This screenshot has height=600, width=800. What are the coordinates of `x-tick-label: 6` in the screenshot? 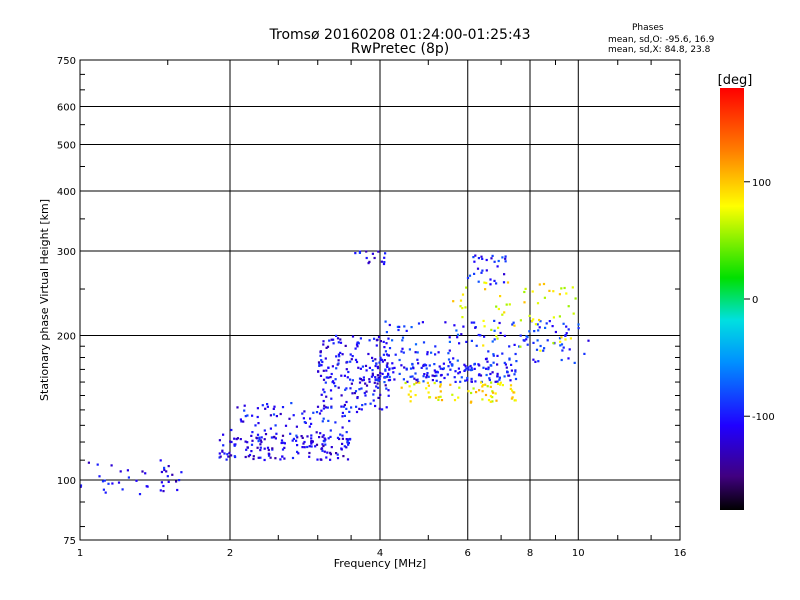 It's located at (468, 553).